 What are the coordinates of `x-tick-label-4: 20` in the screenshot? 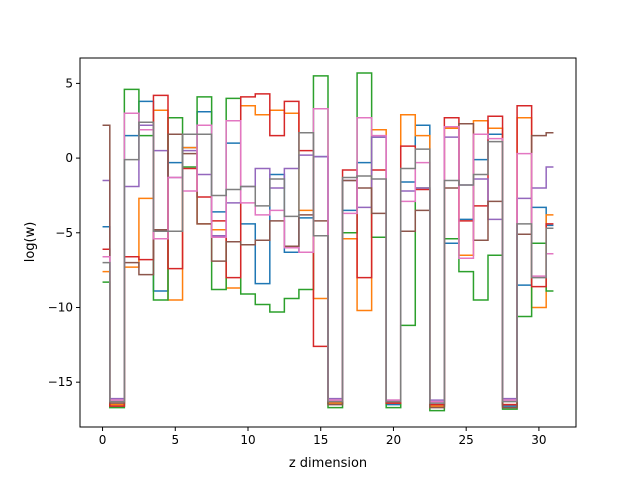 It's located at (393, 440).